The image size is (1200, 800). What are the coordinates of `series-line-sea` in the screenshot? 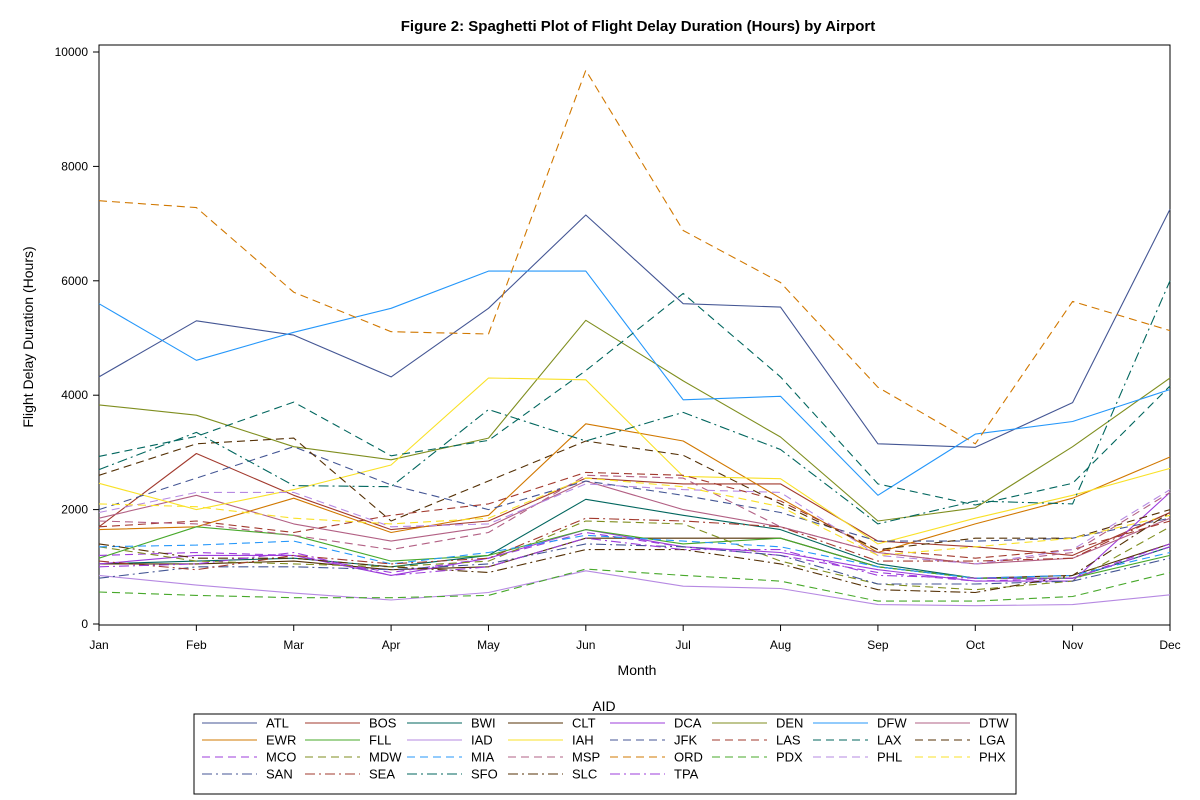 It's located at (634, 541).